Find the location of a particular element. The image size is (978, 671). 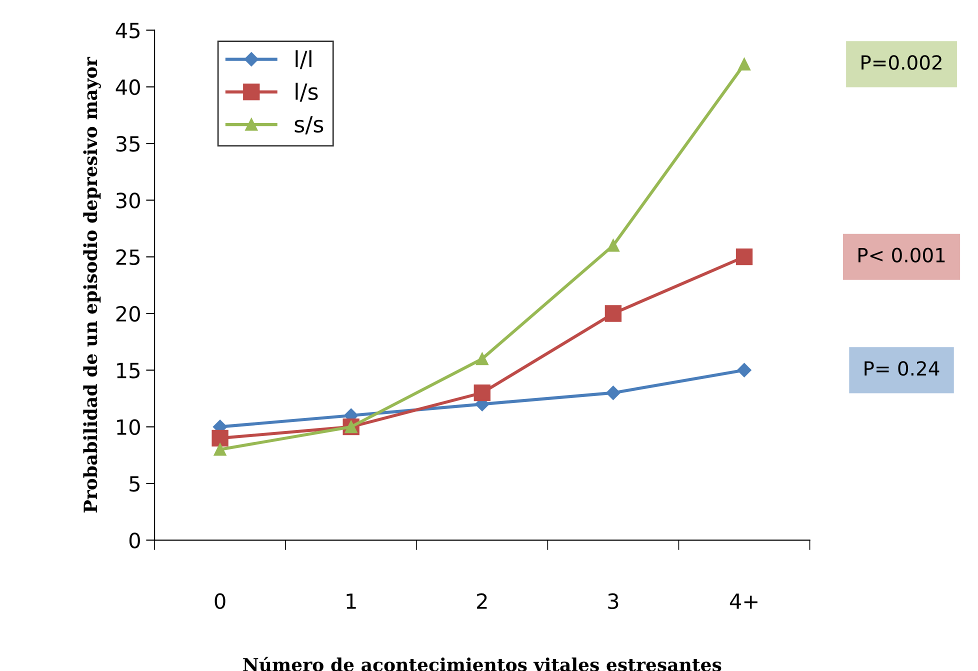

text: P< 0.001 is located at coordinates (901, 255).